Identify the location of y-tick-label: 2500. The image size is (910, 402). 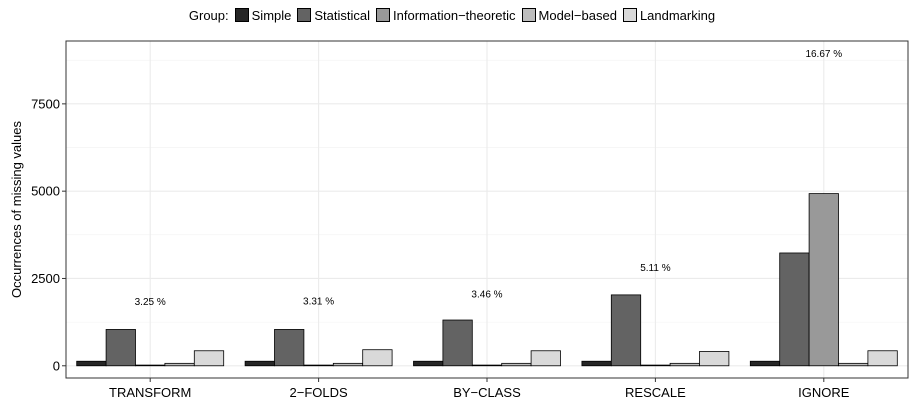
(45, 278).